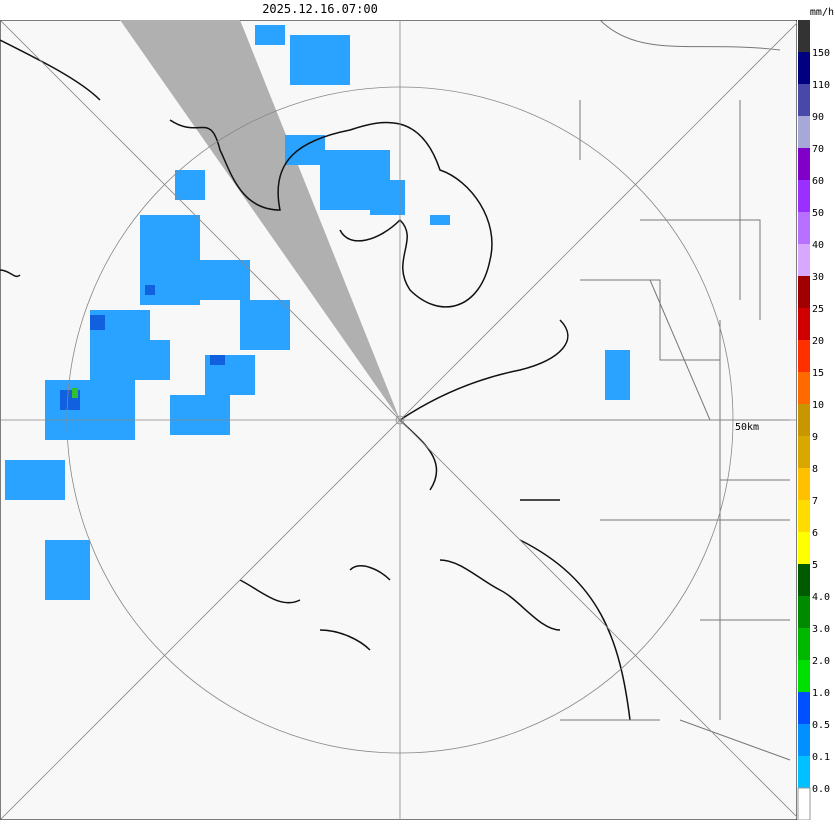  What do you see at coordinates (821, 597) in the screenshot?
I see `legend-label: 4.0` at bounding box center [821, 597].